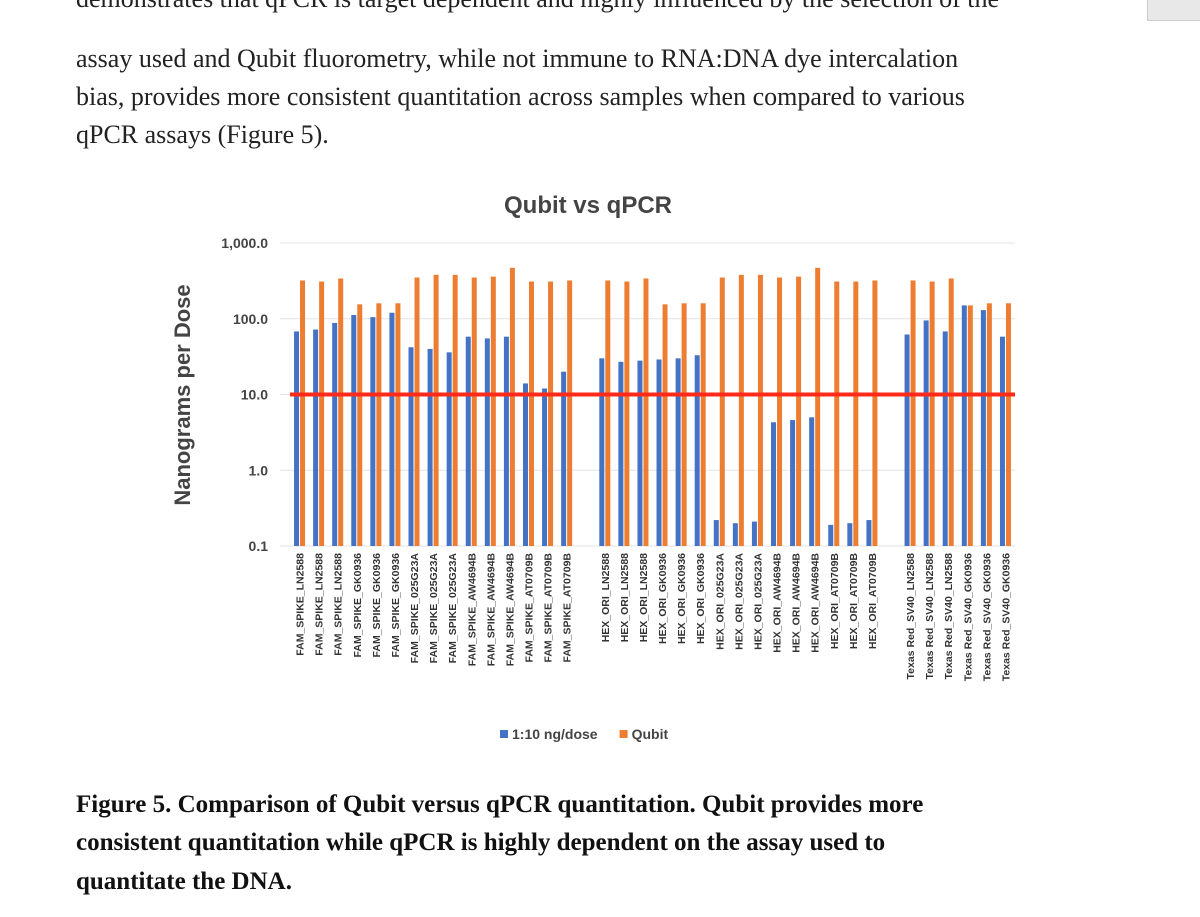  What do you see at coordinates (254, 395) in the screenshot?
I see `y-tick-label: 10.0` at bounding box center [254, 395].